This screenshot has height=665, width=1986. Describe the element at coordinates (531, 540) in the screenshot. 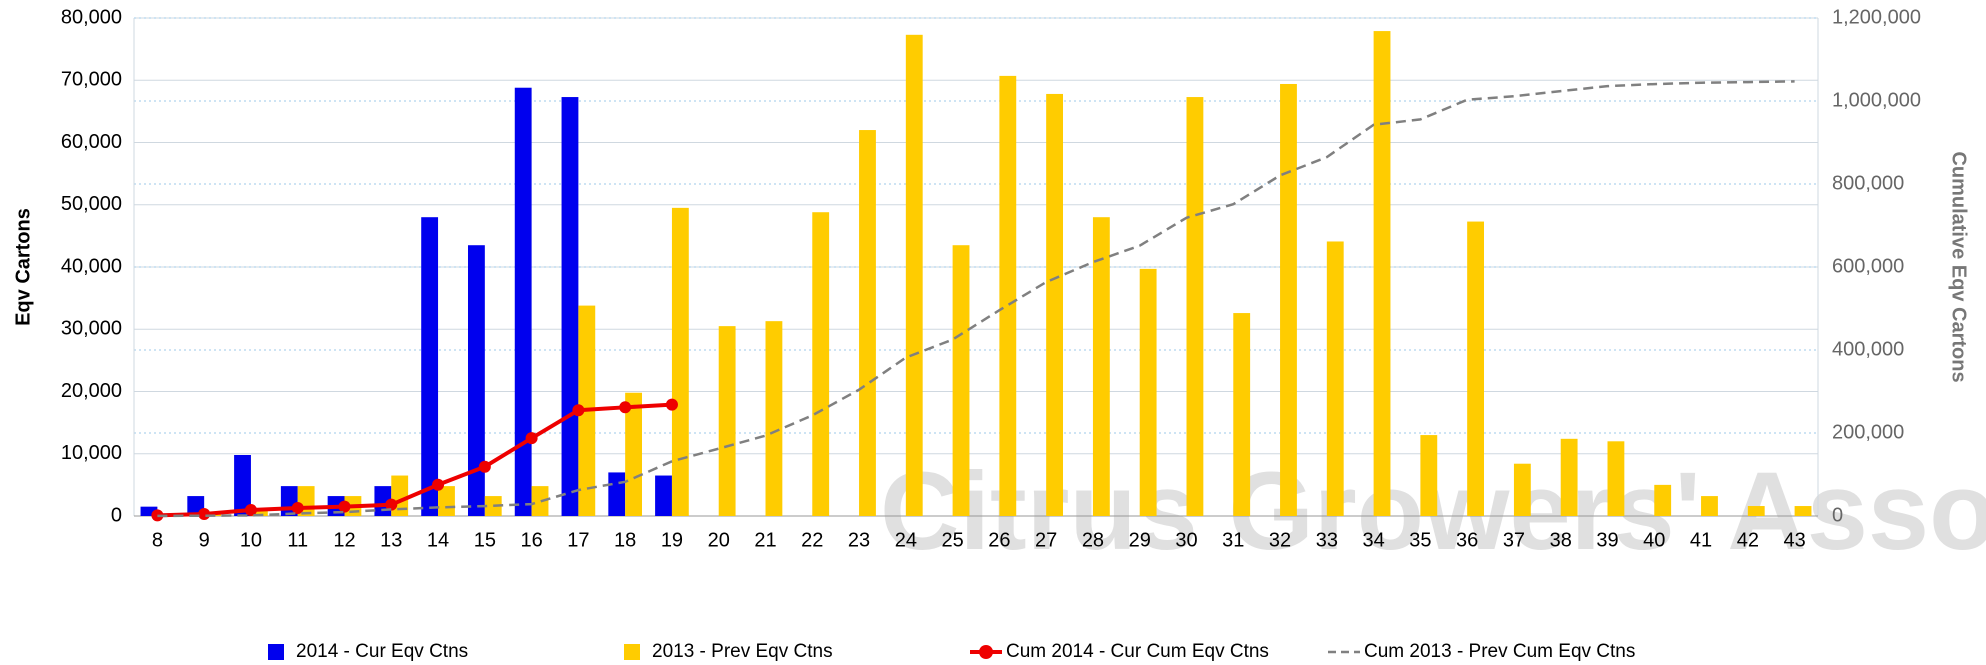

I see `x-tick-label: 16` at that location.